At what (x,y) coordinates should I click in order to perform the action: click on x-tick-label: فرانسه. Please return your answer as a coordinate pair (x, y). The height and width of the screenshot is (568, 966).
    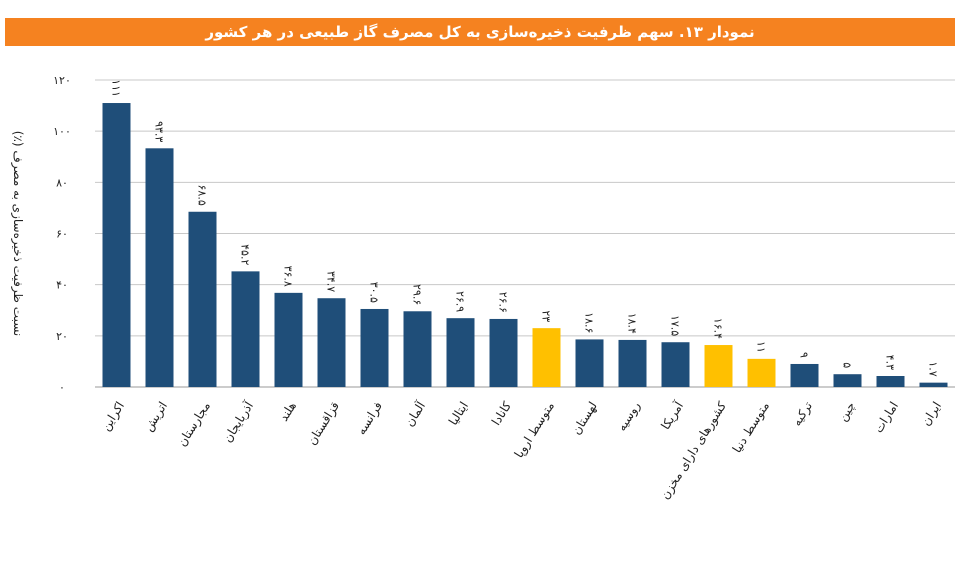
    Looking at the image, I should click on (370, 418).